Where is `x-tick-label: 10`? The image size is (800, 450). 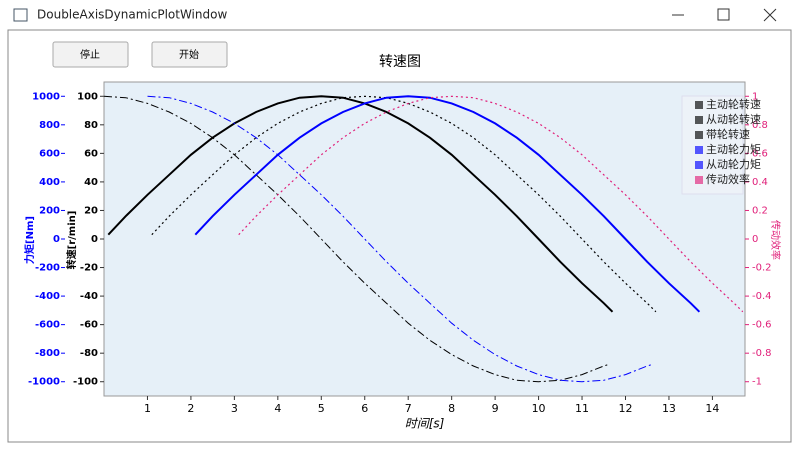
x-tick-label: 10 is located at coordinates (539, 408).